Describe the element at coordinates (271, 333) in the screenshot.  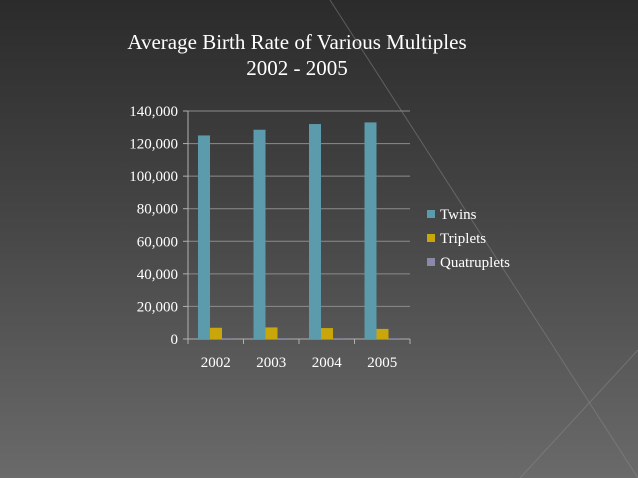
I see `bar-triplets-2003` at that location.